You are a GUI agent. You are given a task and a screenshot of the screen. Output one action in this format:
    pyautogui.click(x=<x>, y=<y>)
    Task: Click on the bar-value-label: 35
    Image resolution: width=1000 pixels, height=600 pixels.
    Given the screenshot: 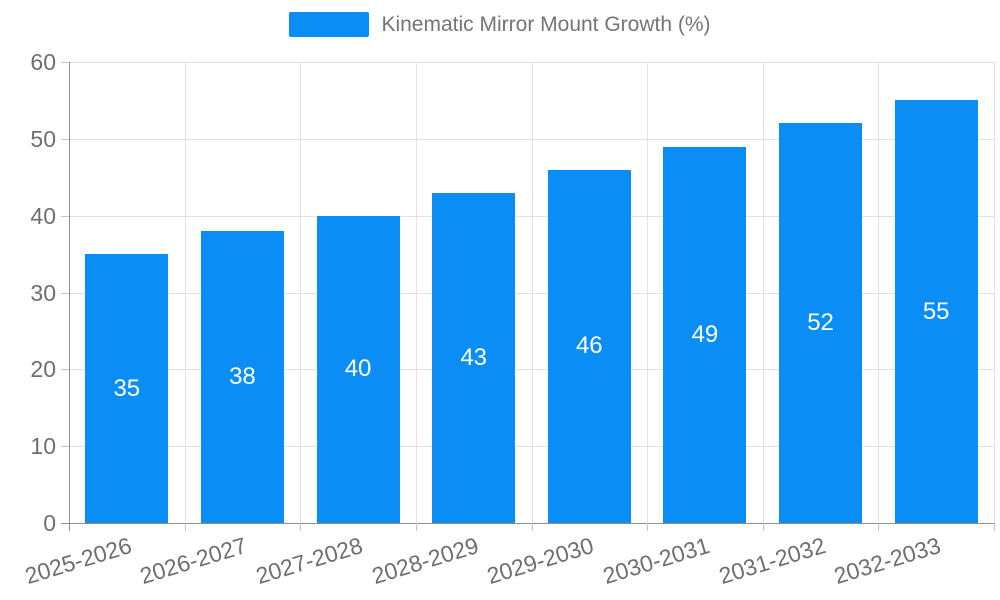 What is the action you would take?
    pyautogui.click(x=127, y=388)
    